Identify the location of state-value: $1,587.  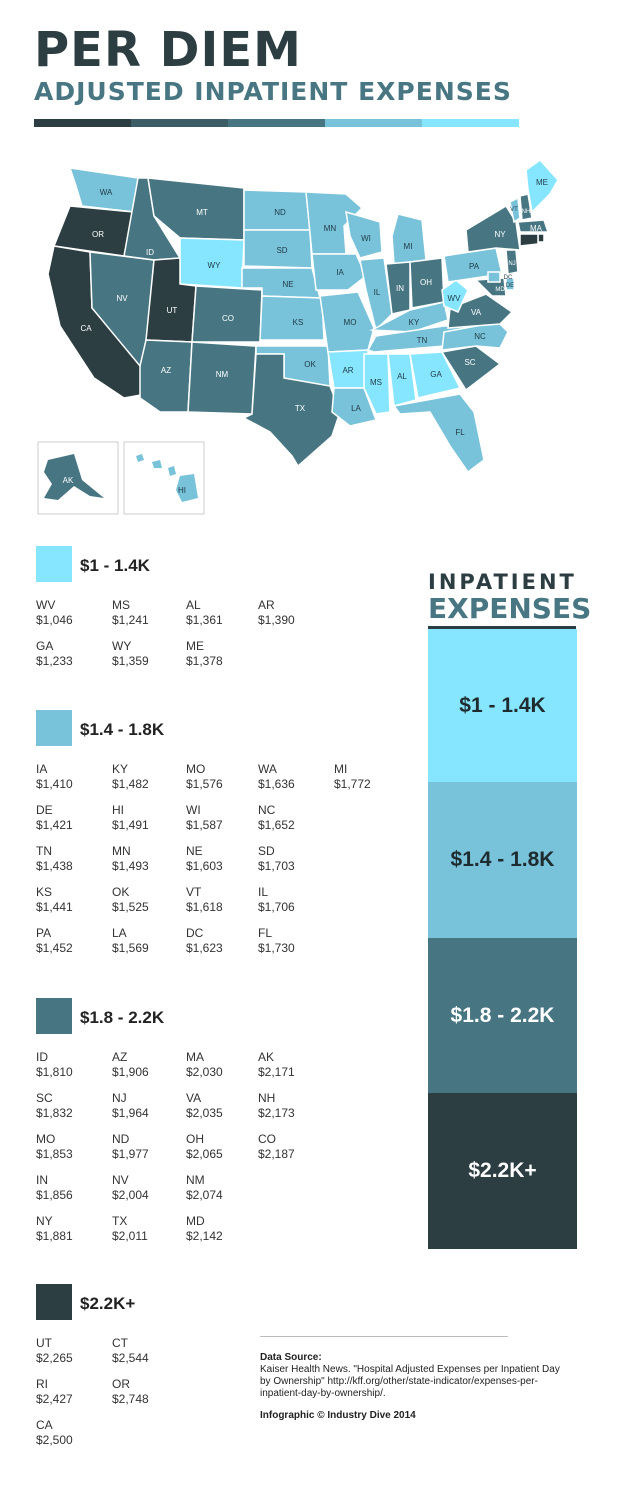
(204, 825).